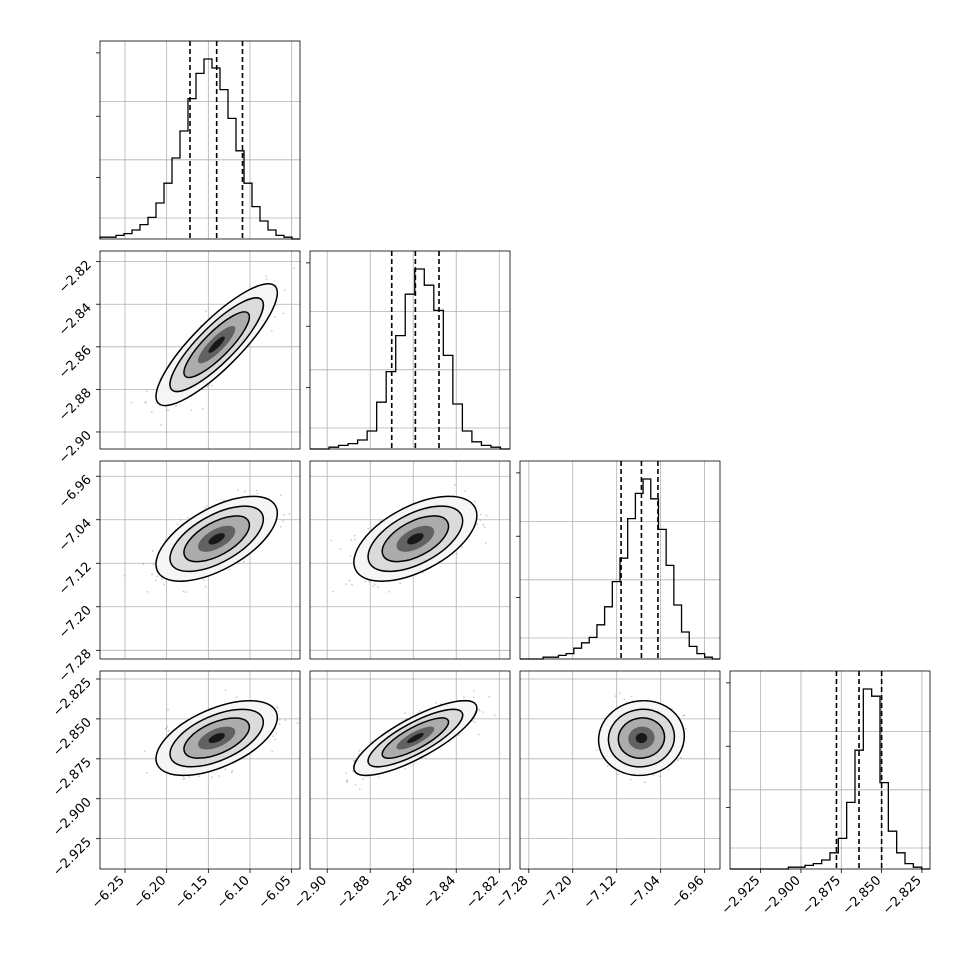 This screenshot has width=970, height=970. Describe the element at coordinates (108, 892) in the screenshot. I see `x-tick-label: −6.25` at that location.